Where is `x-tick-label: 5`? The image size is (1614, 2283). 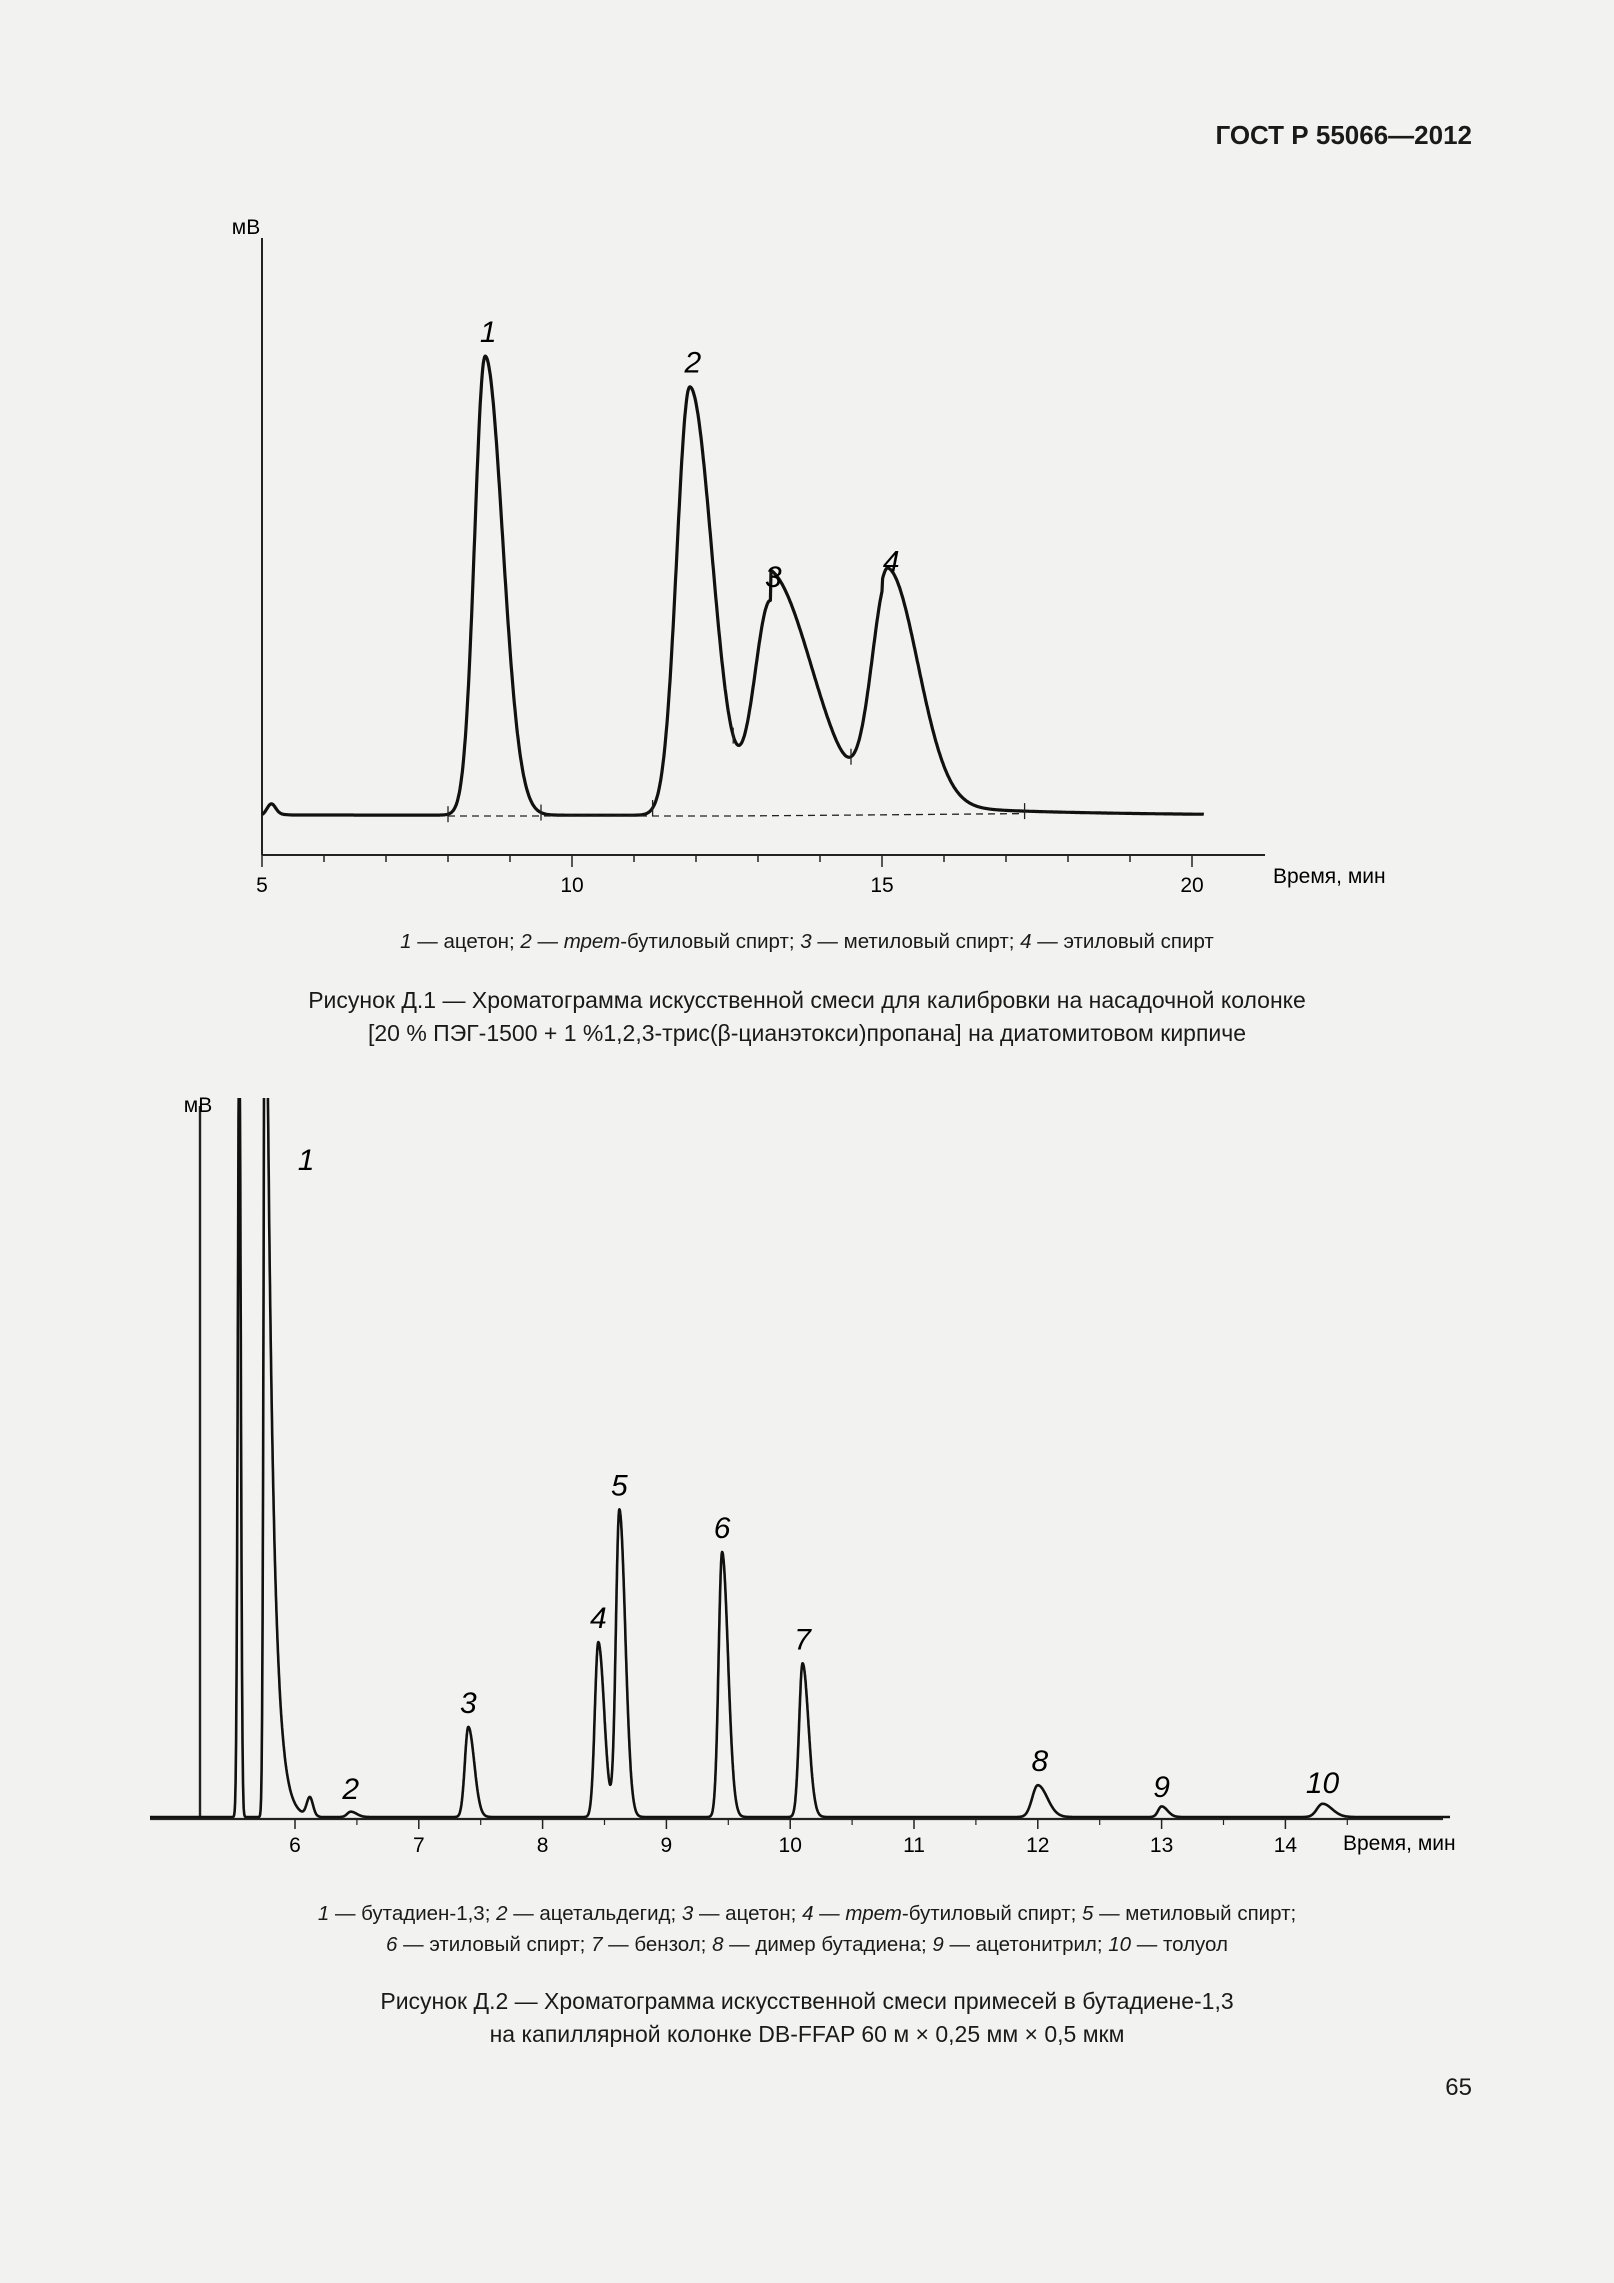 x-tick-label: 5 is located at coordinates (262, 885).